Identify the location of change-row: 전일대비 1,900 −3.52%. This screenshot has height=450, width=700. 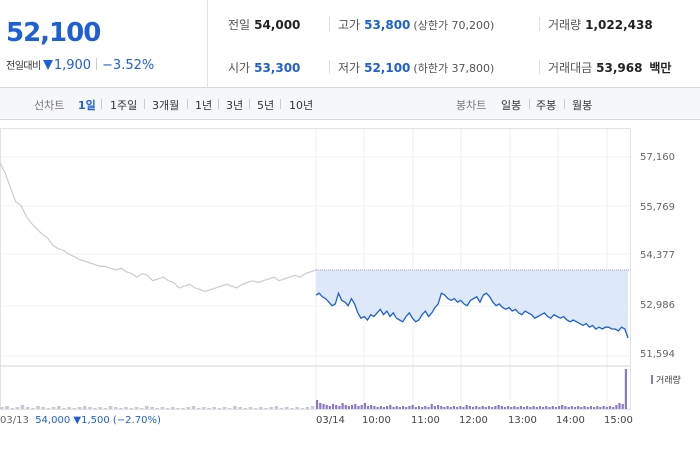
(80, 63).